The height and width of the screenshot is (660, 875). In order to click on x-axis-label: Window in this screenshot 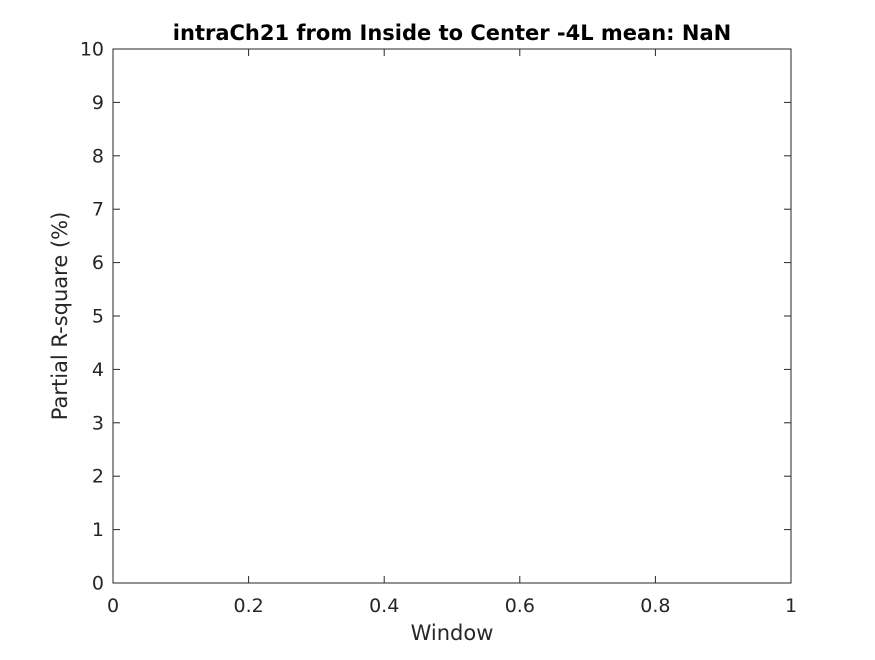, I will do `click(452, 633)`.